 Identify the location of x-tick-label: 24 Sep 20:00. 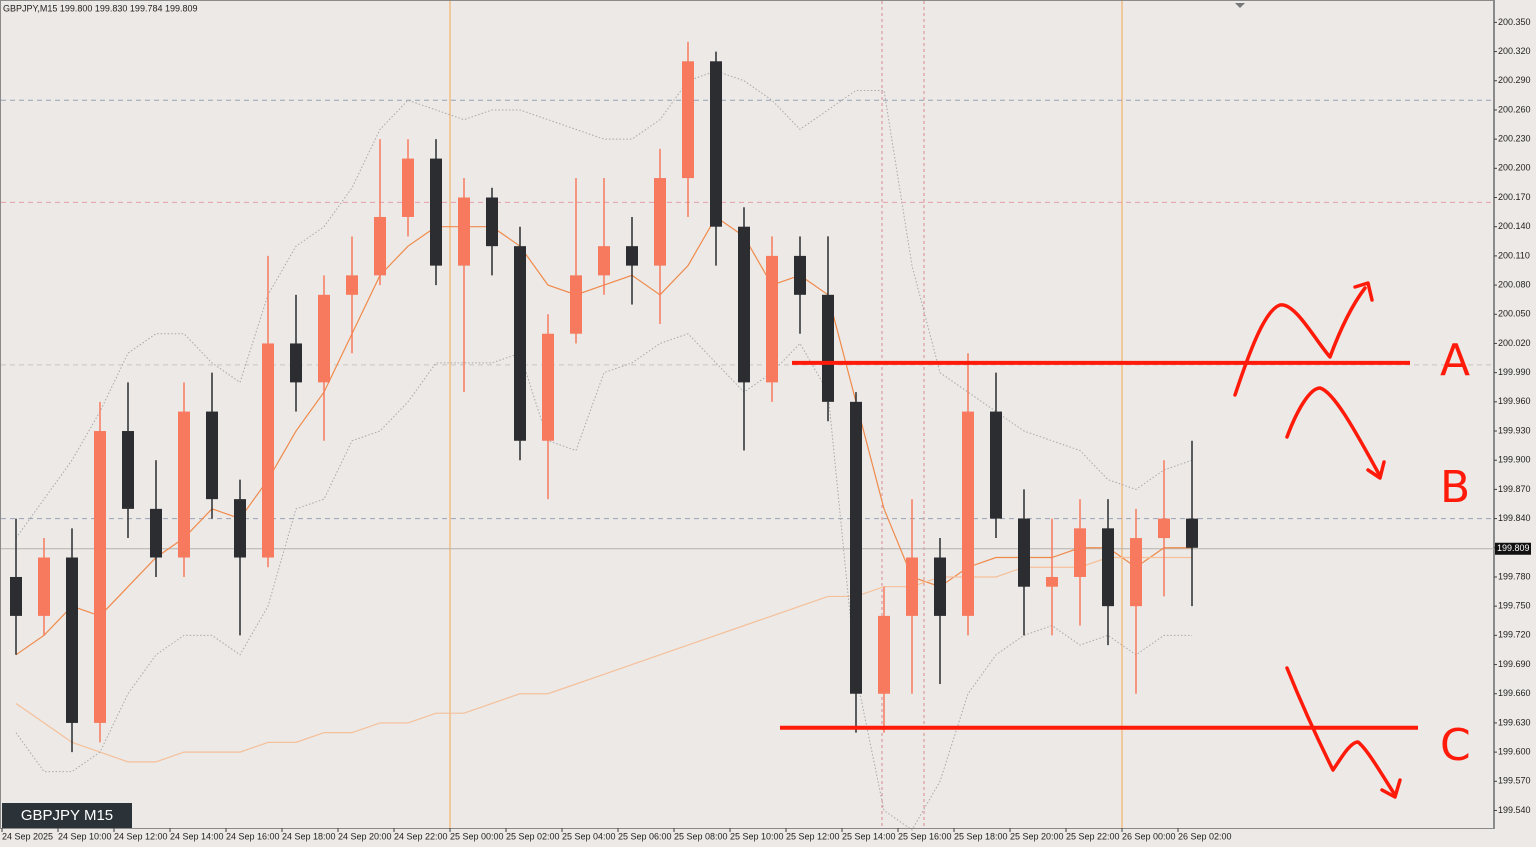
(365, 836).